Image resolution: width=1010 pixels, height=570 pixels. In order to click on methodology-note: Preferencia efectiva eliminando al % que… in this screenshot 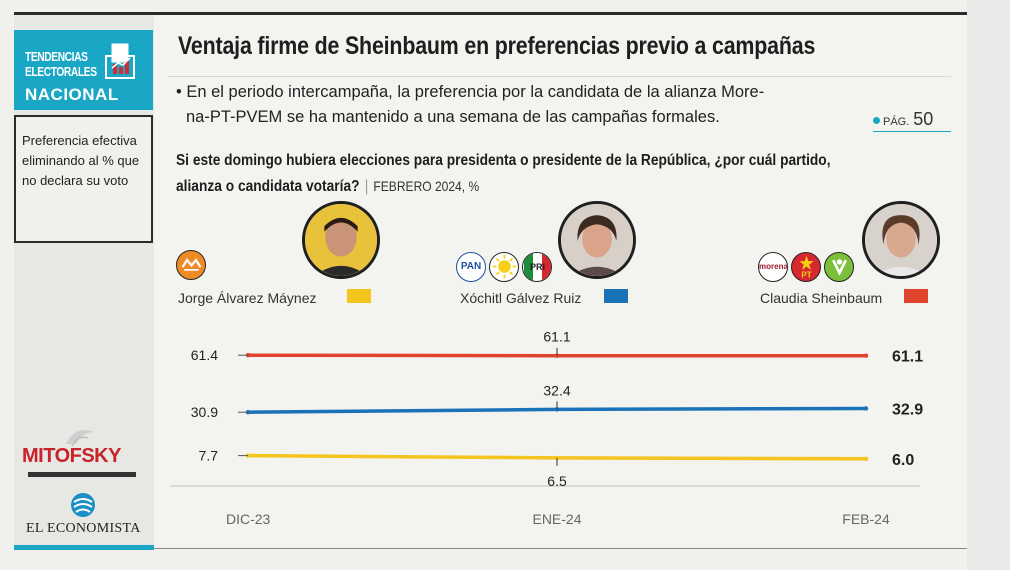, I will do `click(81, 160)`.